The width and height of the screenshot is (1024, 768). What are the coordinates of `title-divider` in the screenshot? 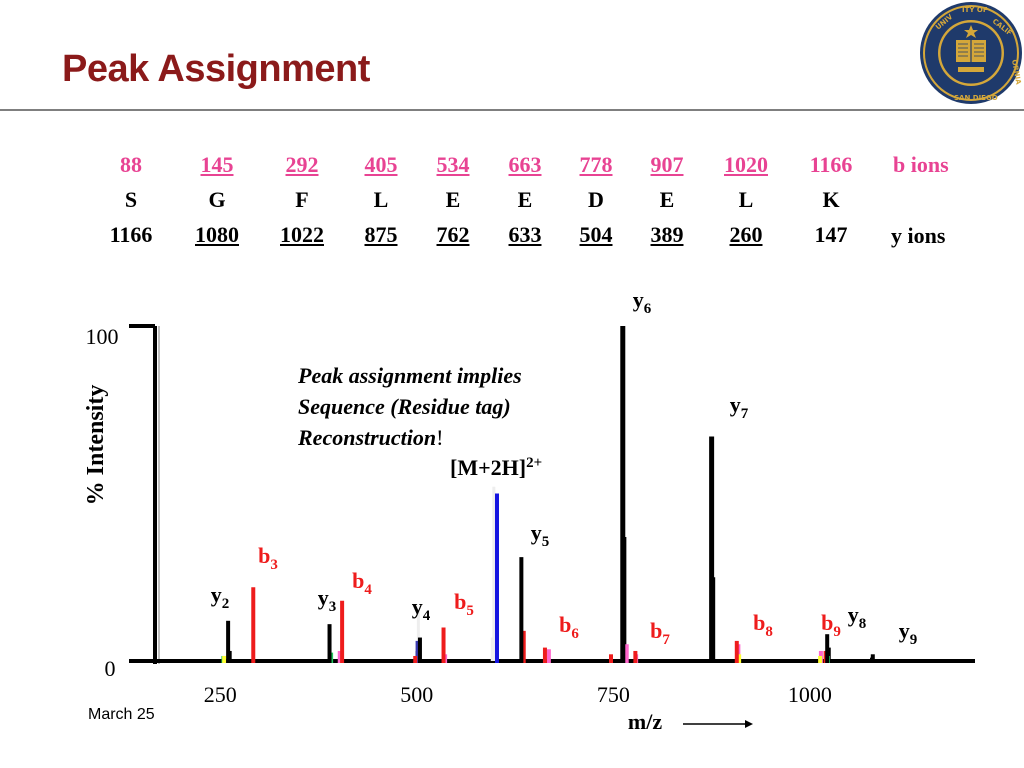 It's located at (512, 110).